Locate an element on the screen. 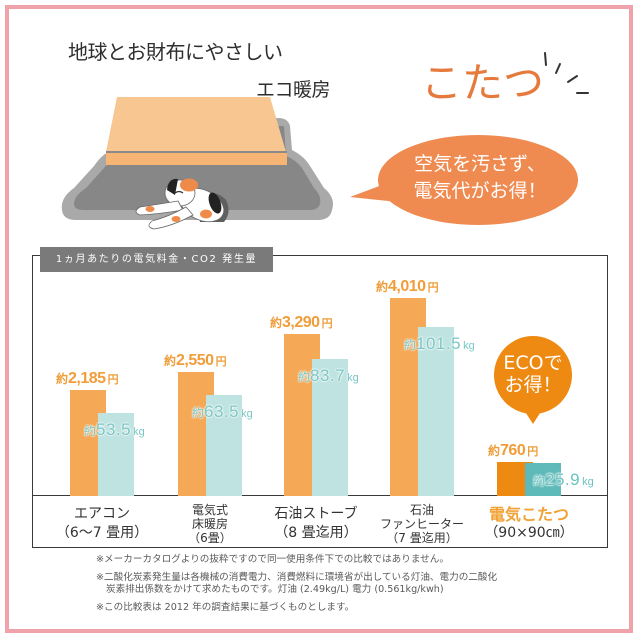  category-line: 電気式 is located at coordinates (209, 509).